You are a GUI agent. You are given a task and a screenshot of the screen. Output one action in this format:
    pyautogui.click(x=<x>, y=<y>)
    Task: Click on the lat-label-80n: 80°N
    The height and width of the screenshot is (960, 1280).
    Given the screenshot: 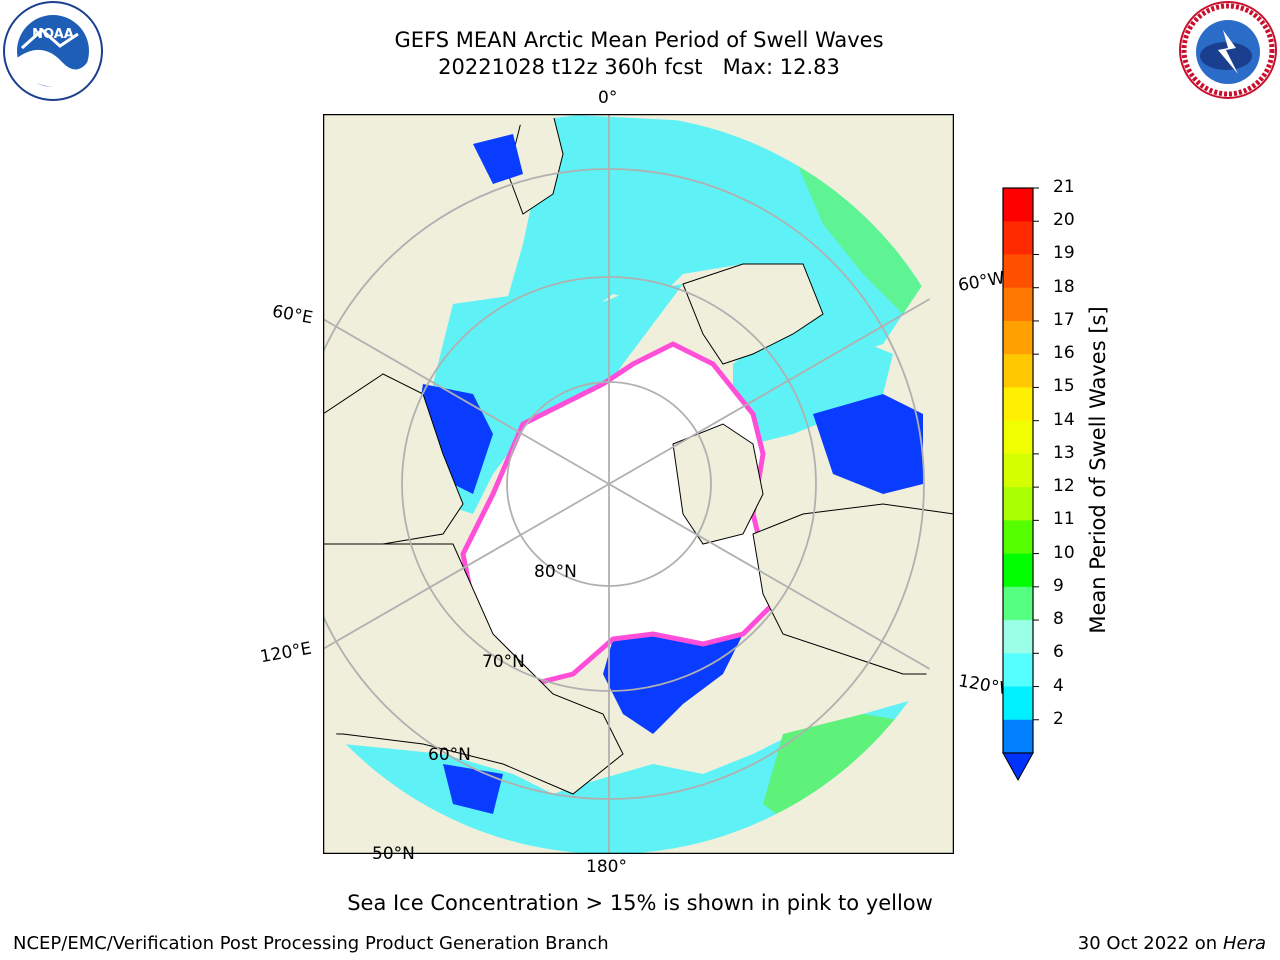 What is the action you would take?
    pyautogui.click(x=555, y=572)
    